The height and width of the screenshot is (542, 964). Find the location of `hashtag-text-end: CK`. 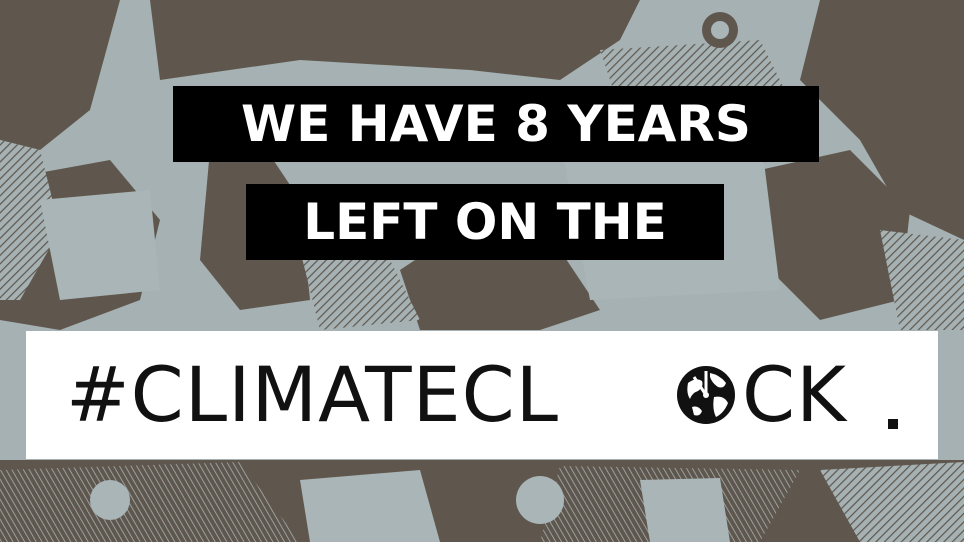

hashtag-text-end: CK is located at coordinates (794, 394).